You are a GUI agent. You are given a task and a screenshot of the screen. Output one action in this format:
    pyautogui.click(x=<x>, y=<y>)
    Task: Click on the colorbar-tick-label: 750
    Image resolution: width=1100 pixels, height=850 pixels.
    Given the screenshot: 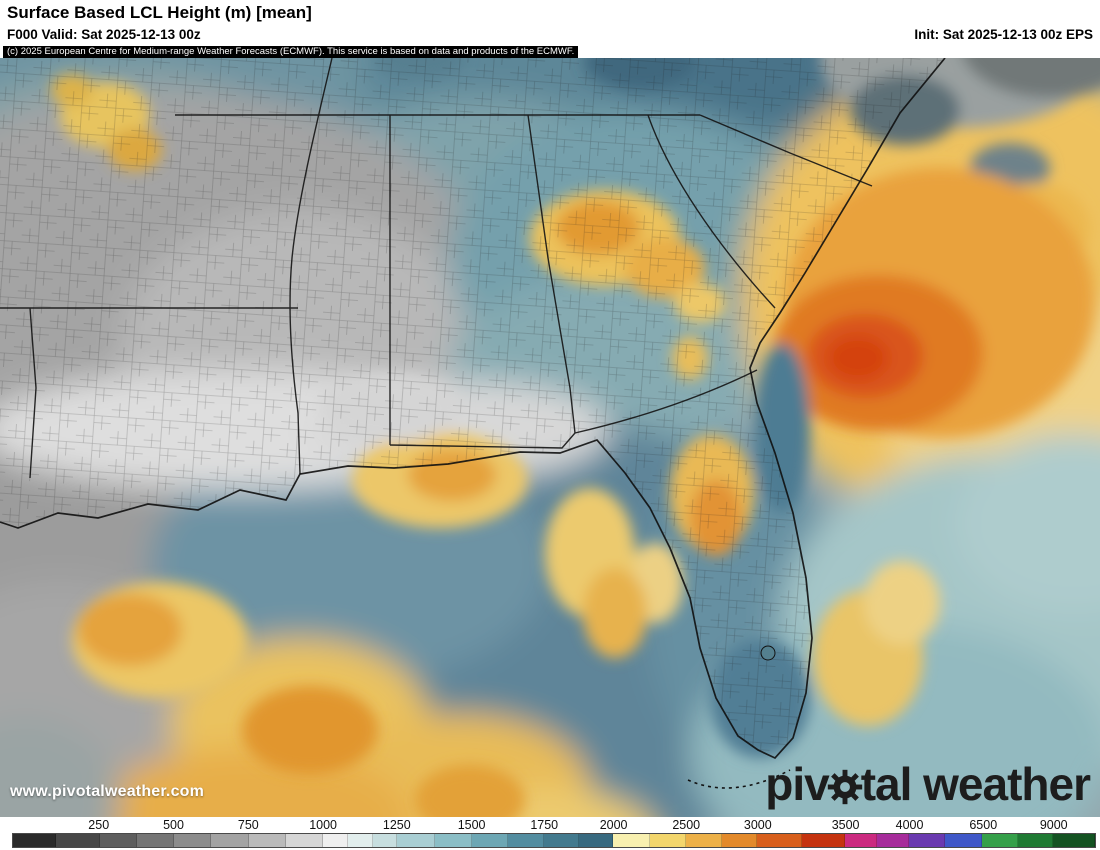 What is the action you would take?
    pyautogui.click(x=248, y=825)
    